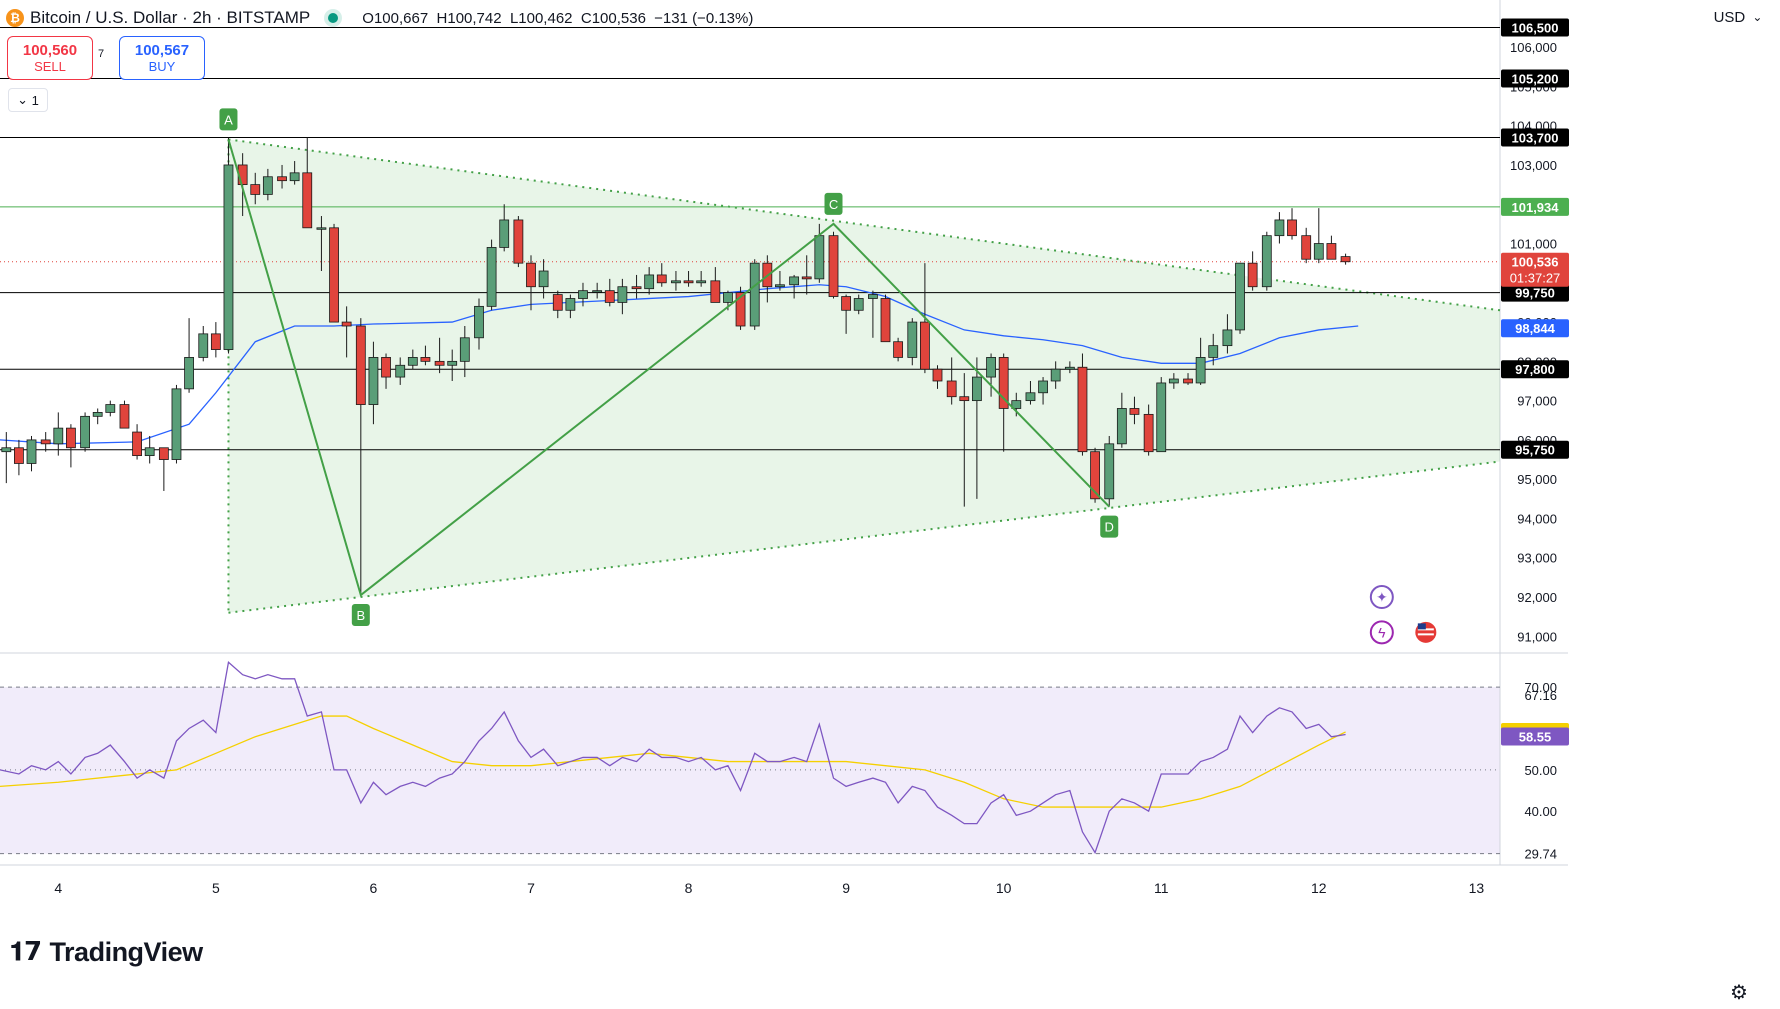 This screenshot has height=1009, width=1780. I want to click on symbol-title: Bitcoin / U.S. Dollar · 2h · BITSTAMP, so click(170, 17).